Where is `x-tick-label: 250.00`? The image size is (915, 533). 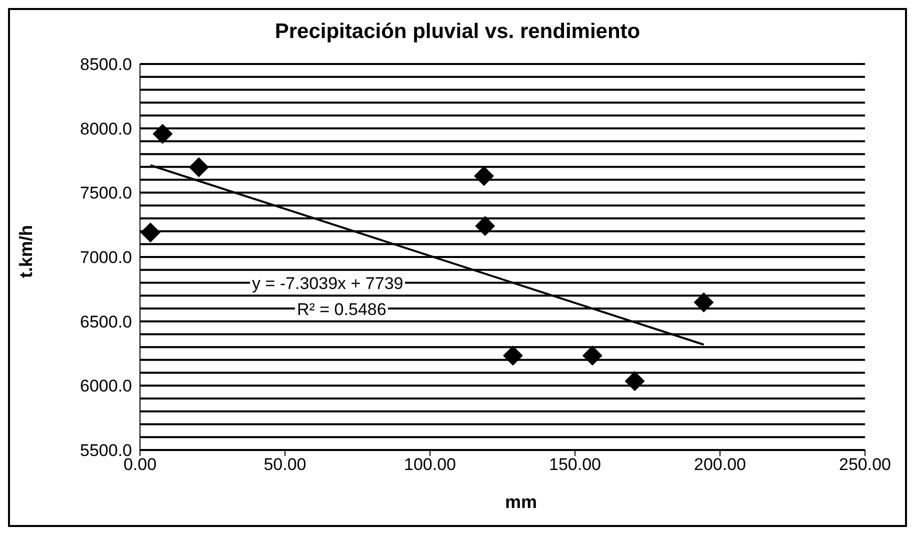 x-tick-label: 250.00 is located at coordinates (865, 464).